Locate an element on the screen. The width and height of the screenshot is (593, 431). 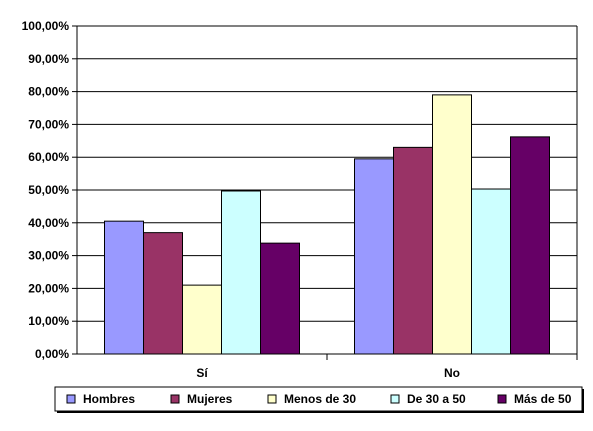
y-tick-label: 90,00% is located at coordinates (48, 59).